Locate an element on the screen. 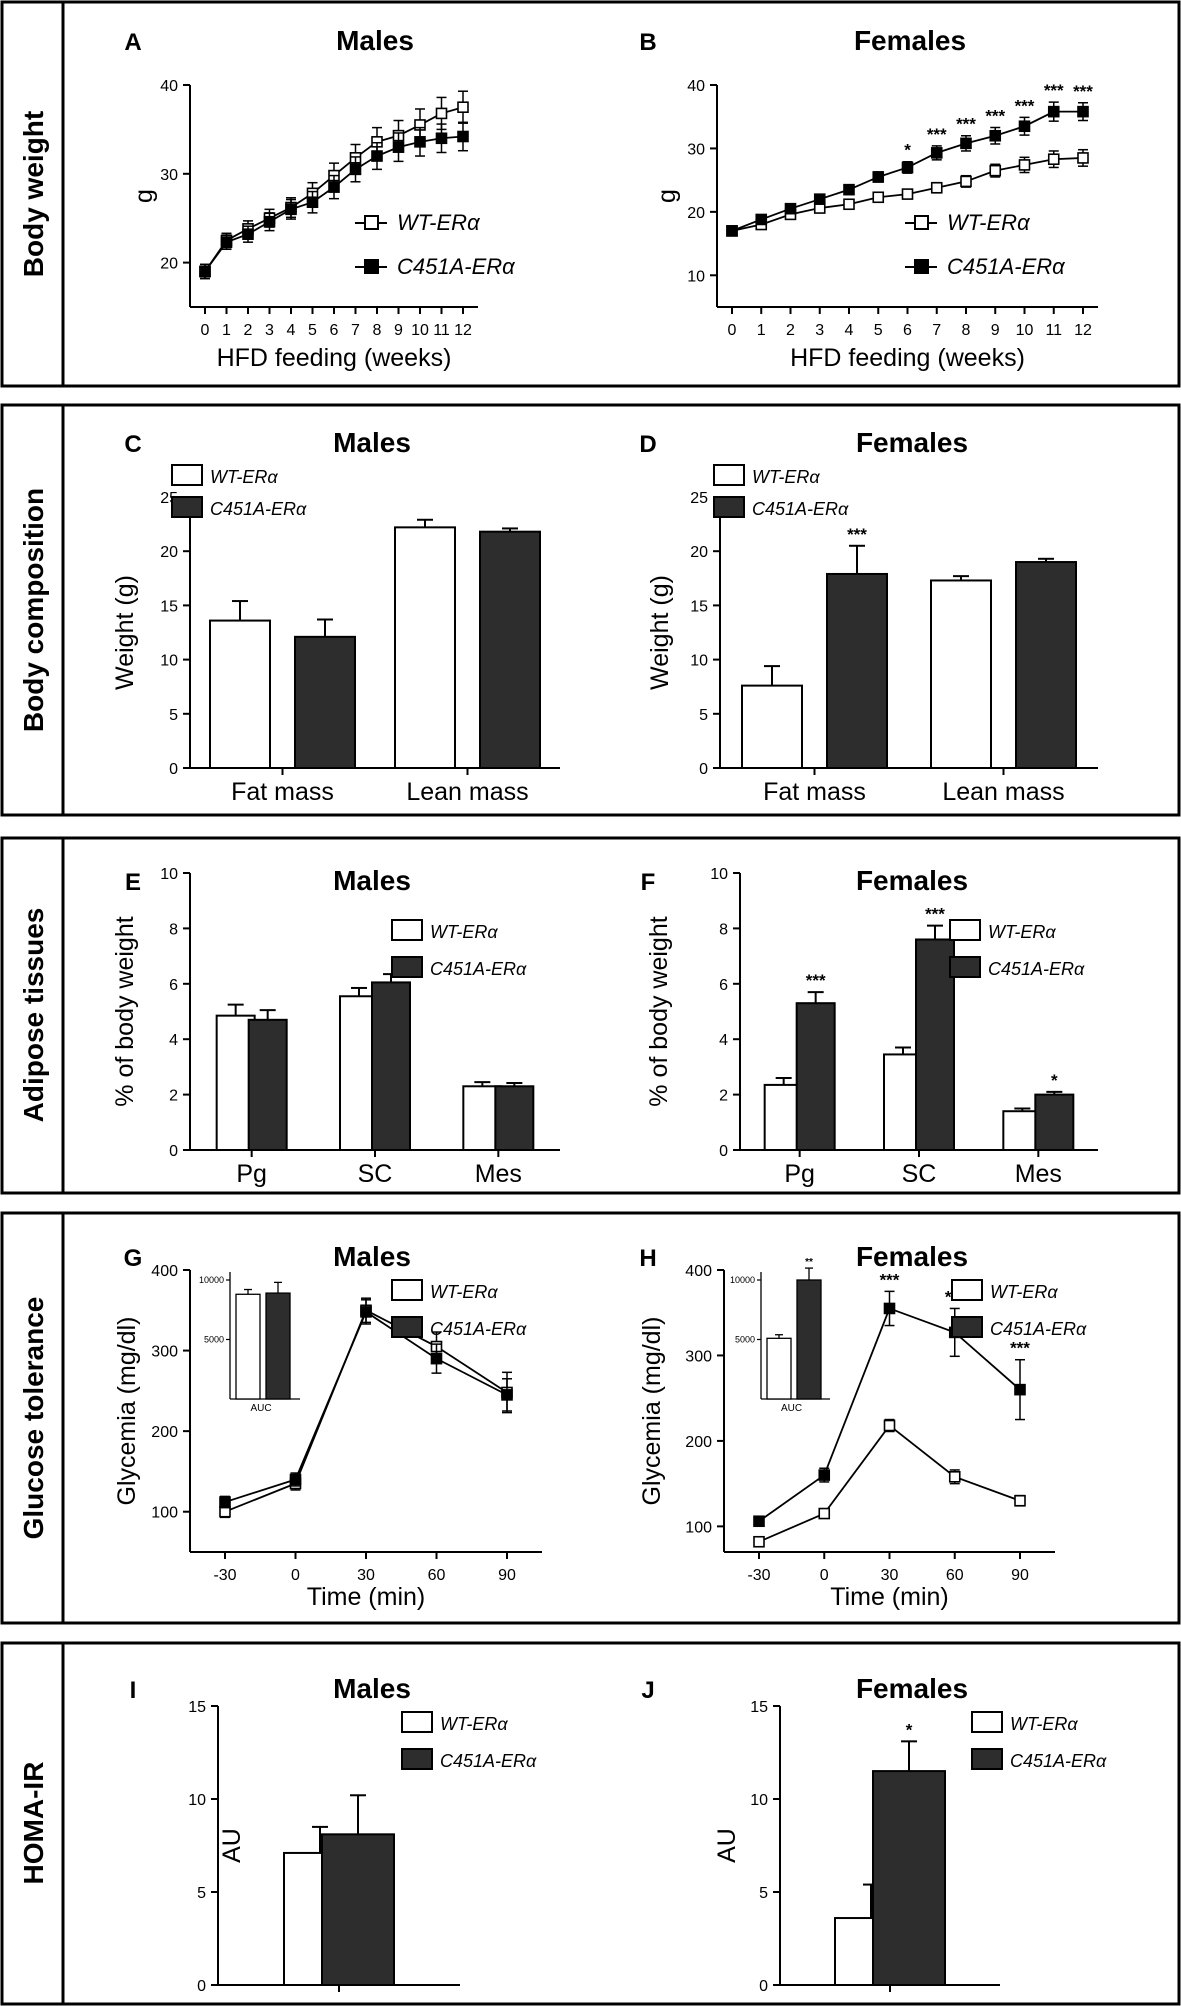 Image resolution: width=1181 pixels, height=2006 pixels. y-tick-label: 20 is located at coordinates (696, 213).